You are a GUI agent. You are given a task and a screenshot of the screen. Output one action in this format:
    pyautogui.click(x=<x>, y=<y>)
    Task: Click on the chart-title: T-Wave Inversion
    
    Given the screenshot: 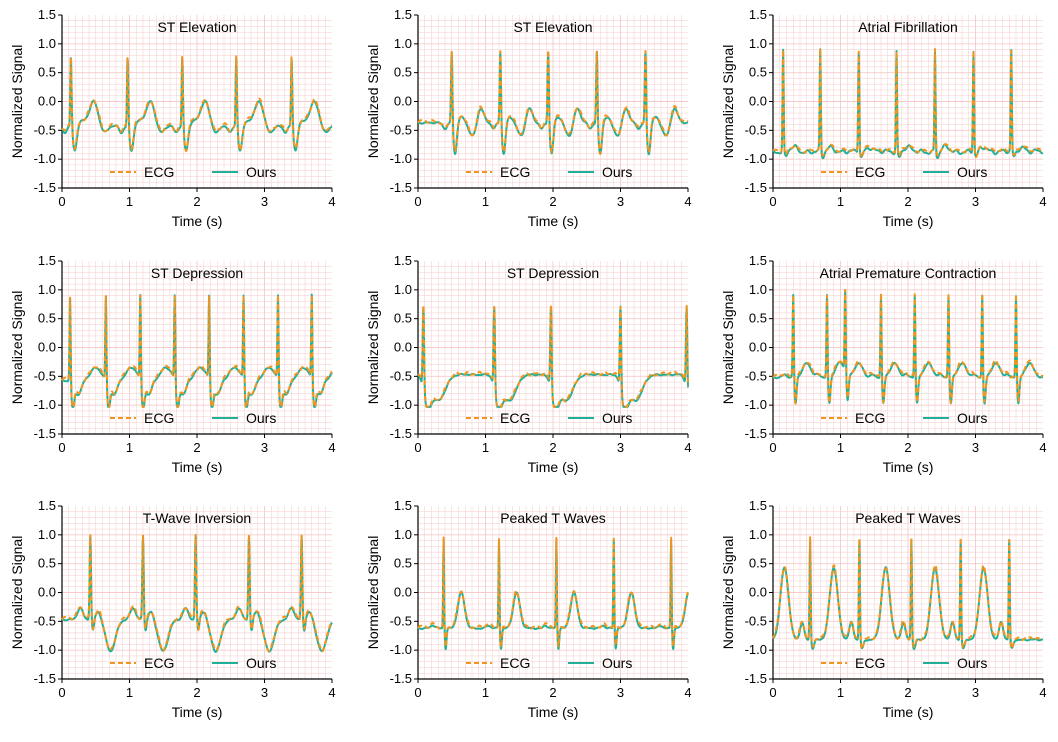 What is the action you would take?
    pyautogui.click(x=197, y=518)
    